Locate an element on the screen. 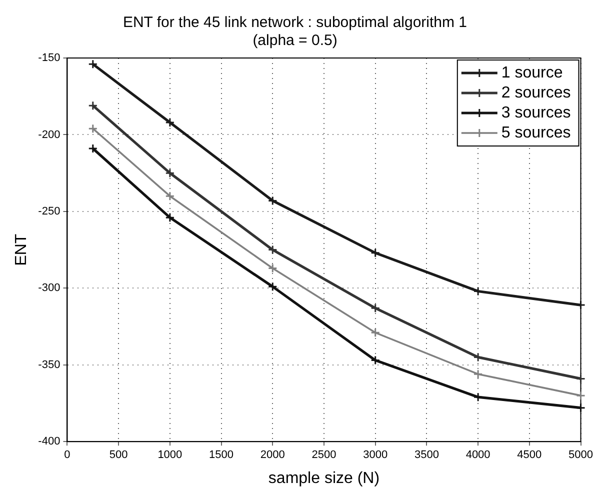  y-tick-label: -300 is located at coordinates (49, 288).